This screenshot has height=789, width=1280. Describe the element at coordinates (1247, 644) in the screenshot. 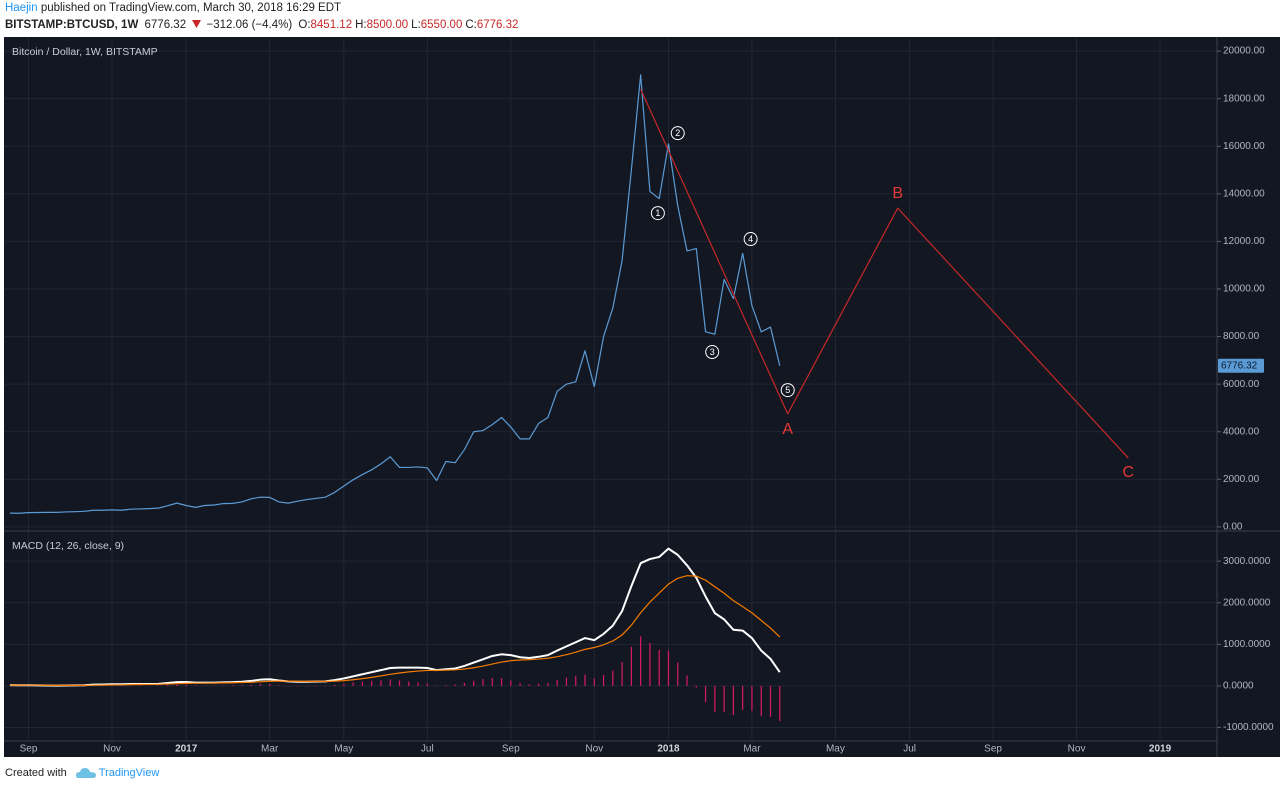

I see `y-tick-label: 1000.0000` at that location.